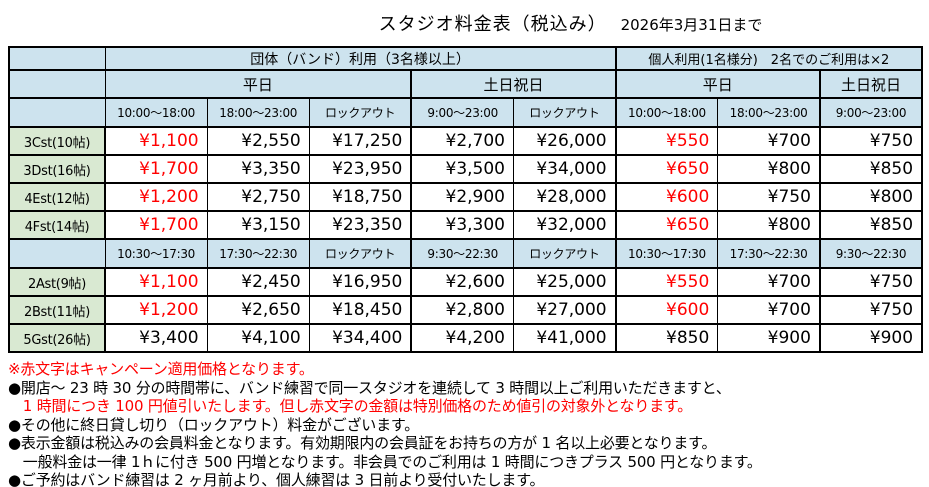 The height and width of the screenshot is (487, 929). I want to click on day-header-band-weekend: 土日祝日, so click(513, 84).